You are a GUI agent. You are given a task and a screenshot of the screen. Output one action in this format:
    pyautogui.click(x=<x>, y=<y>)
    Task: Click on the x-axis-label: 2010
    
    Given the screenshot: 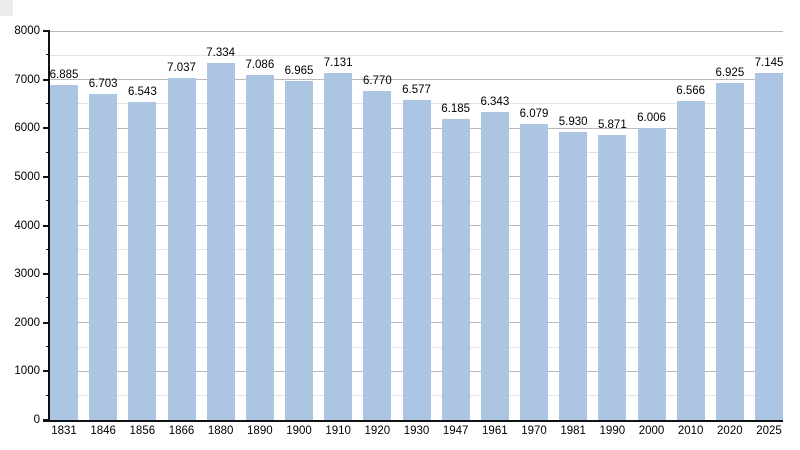 What is the action you would take?
    pyautogui.click(x=690, y=431)
    